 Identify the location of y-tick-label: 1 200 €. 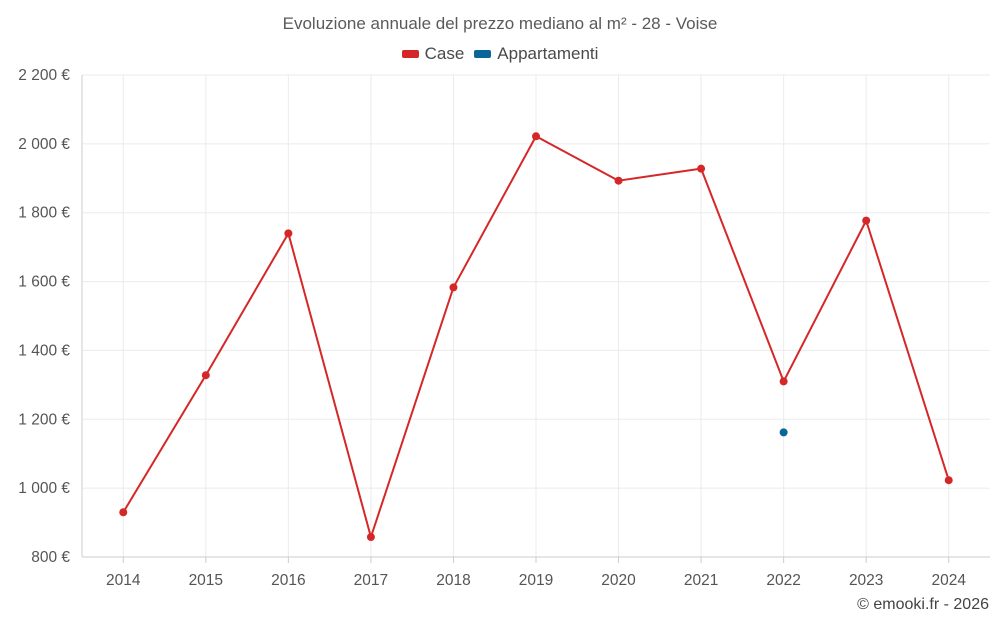
(44, 419).